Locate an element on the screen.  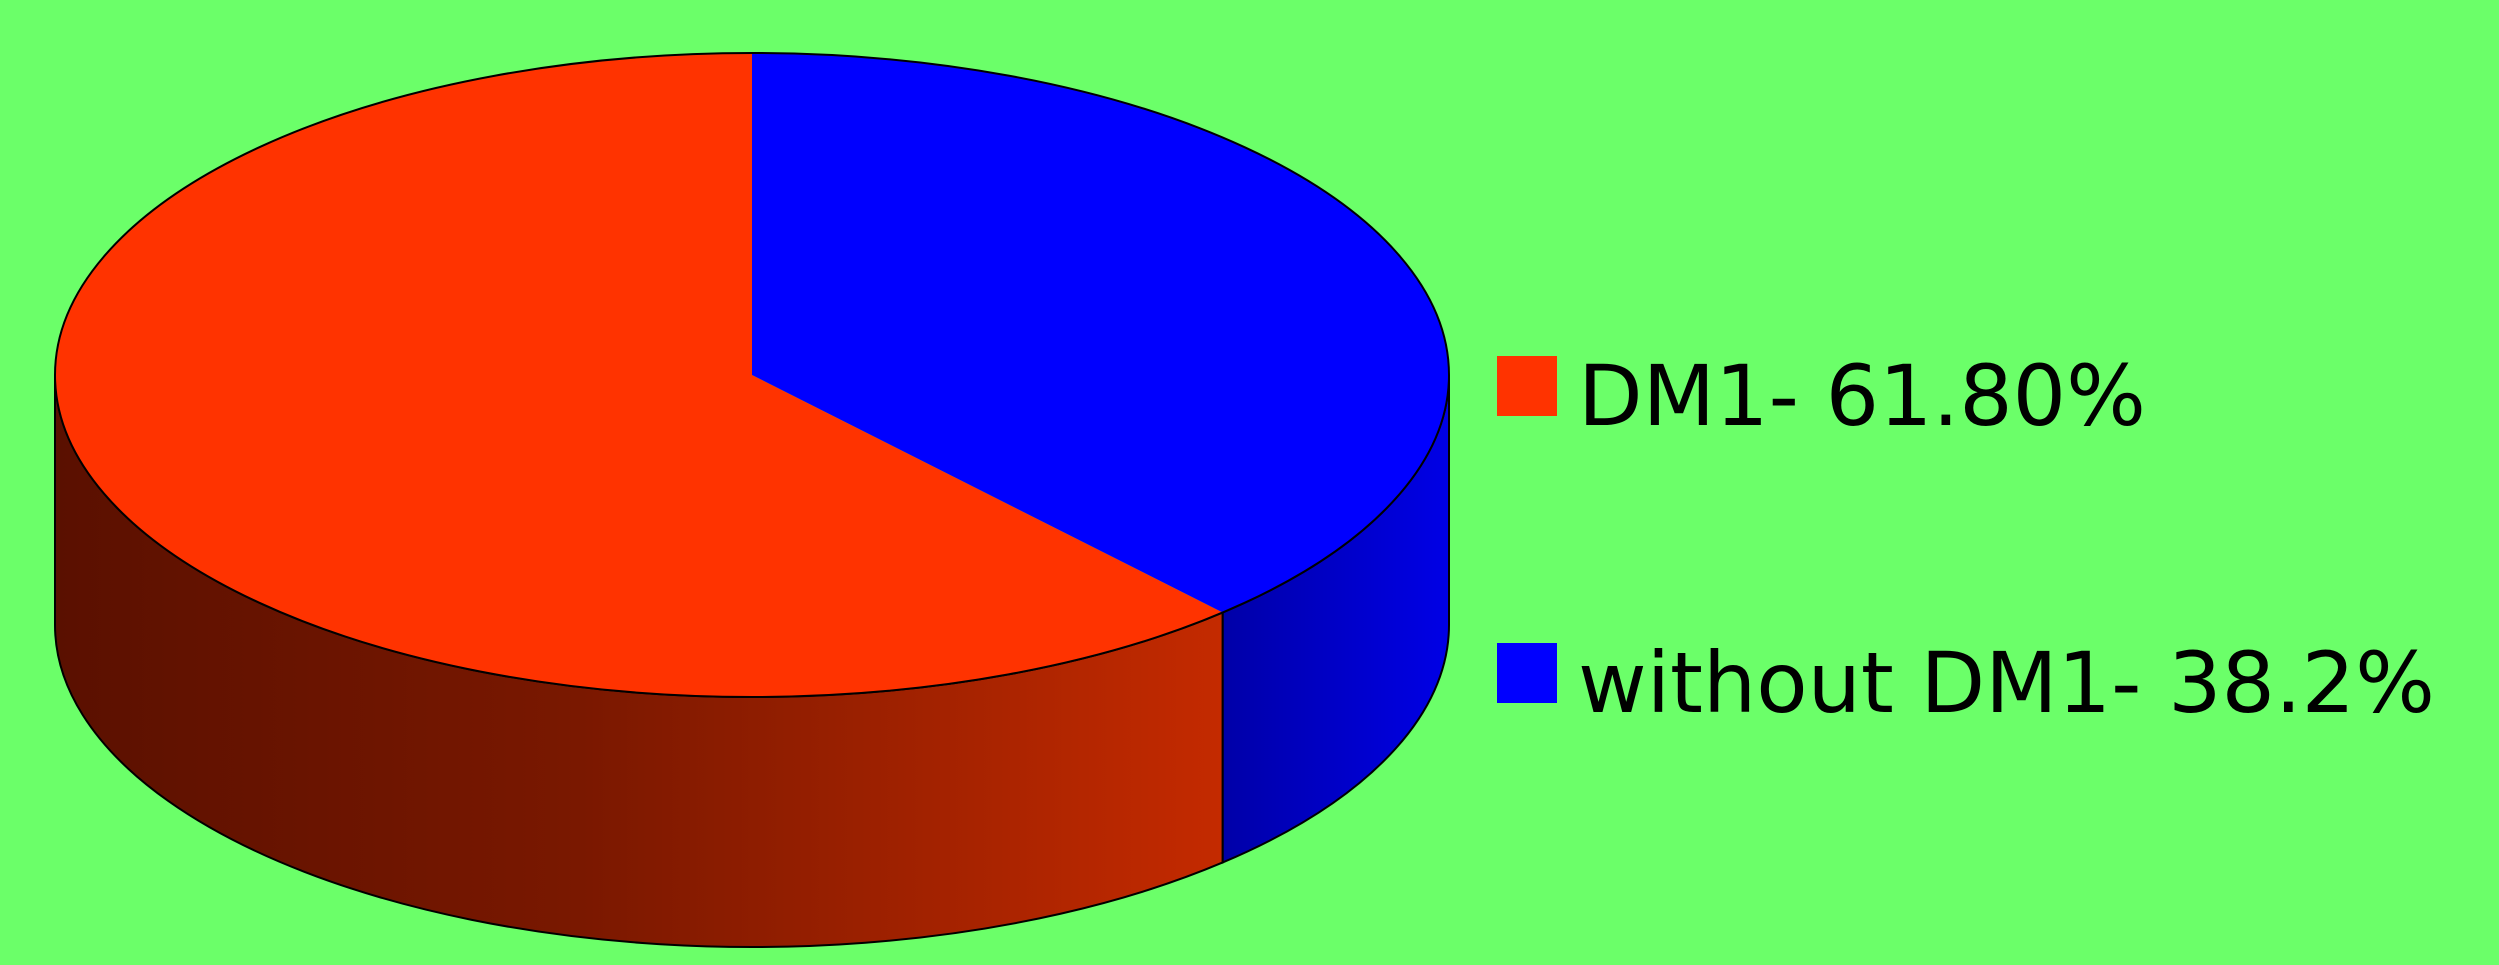
legend-label-dm1: DM1- 61.80% is located at coordinates (1862, 396).